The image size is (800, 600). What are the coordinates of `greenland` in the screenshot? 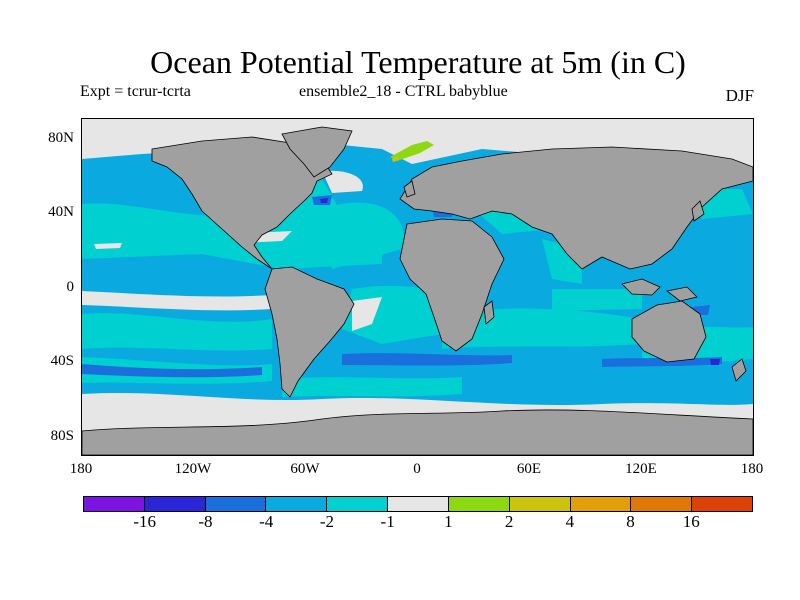 It's located at (317, 152).